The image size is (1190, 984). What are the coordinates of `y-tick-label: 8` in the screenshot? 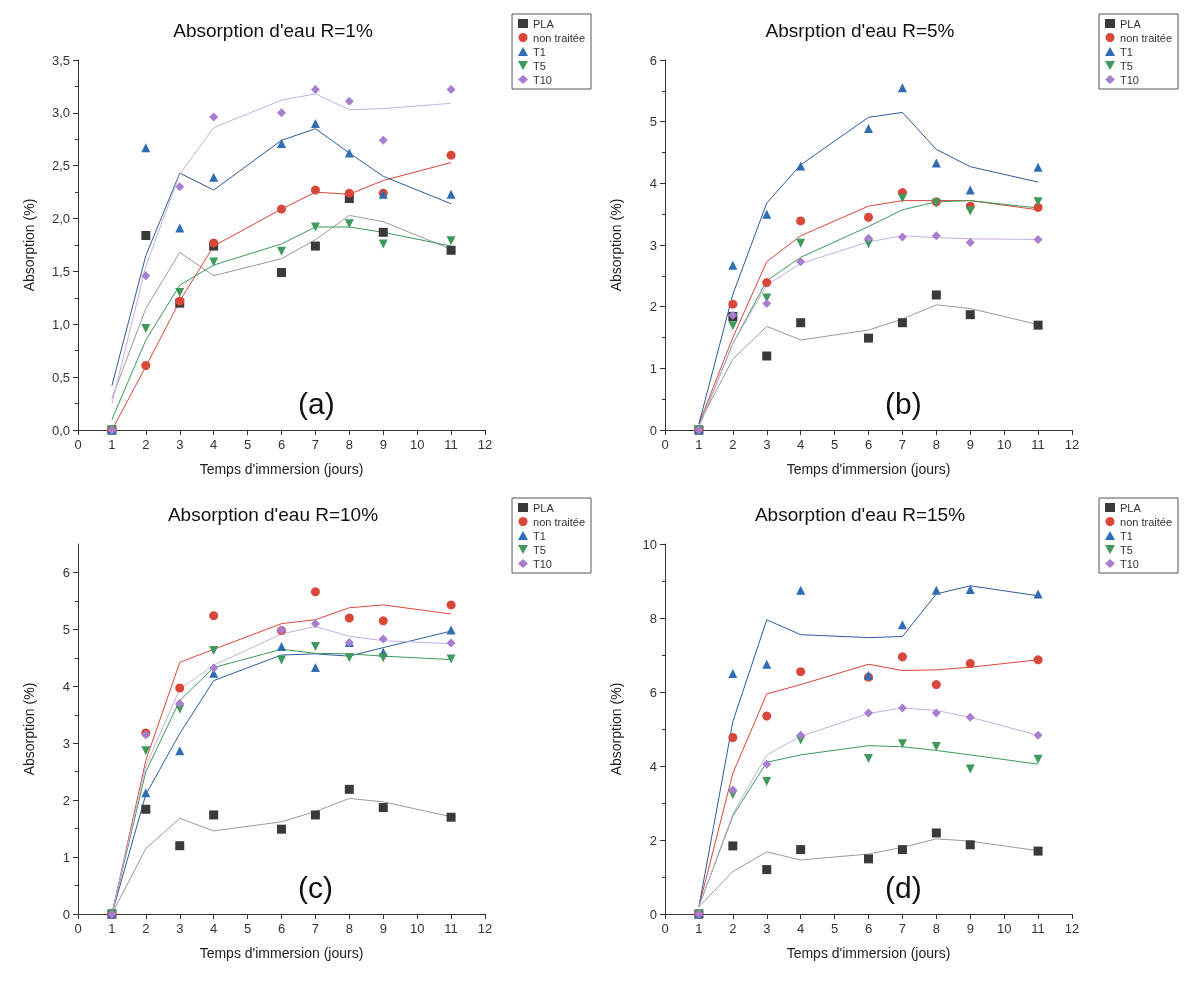 It's located at (653, 618).